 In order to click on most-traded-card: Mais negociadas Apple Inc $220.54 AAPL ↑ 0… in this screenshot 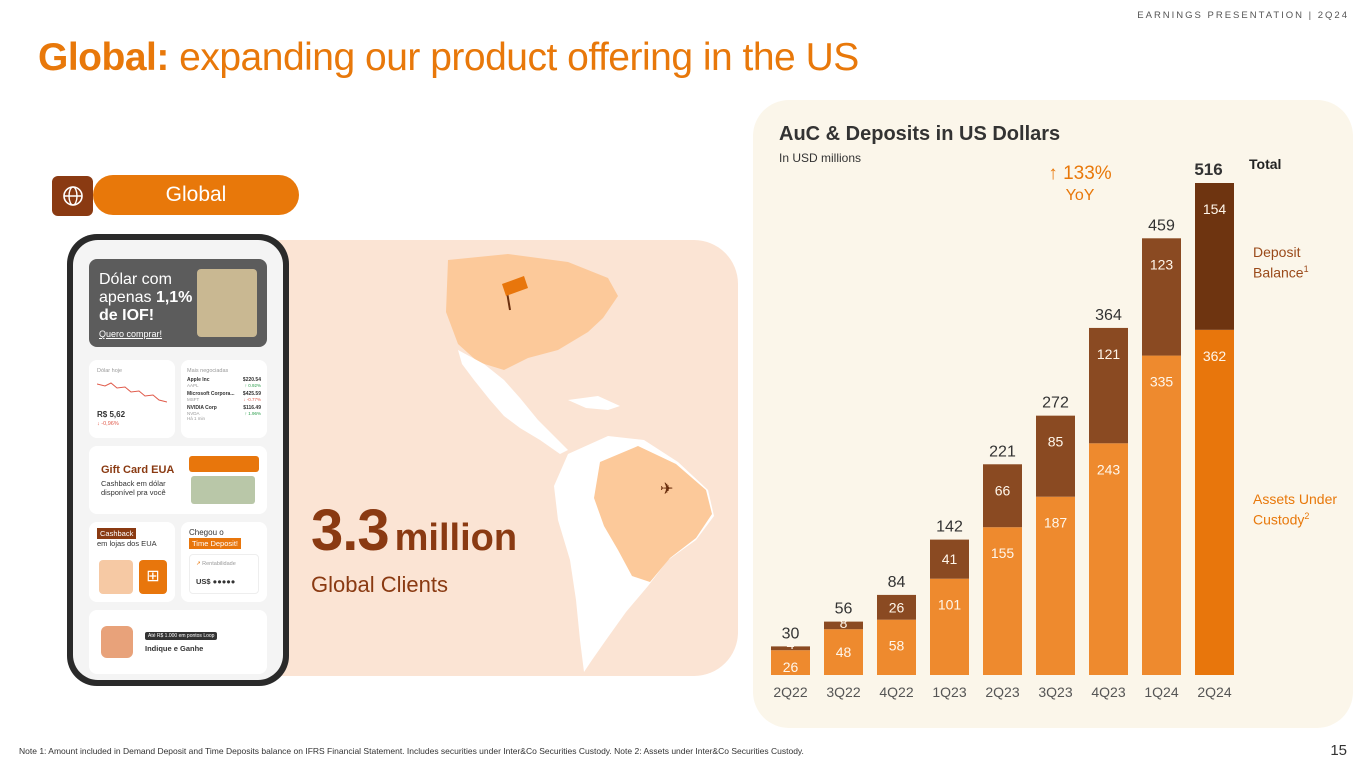, I will do `click(224, 399)`.